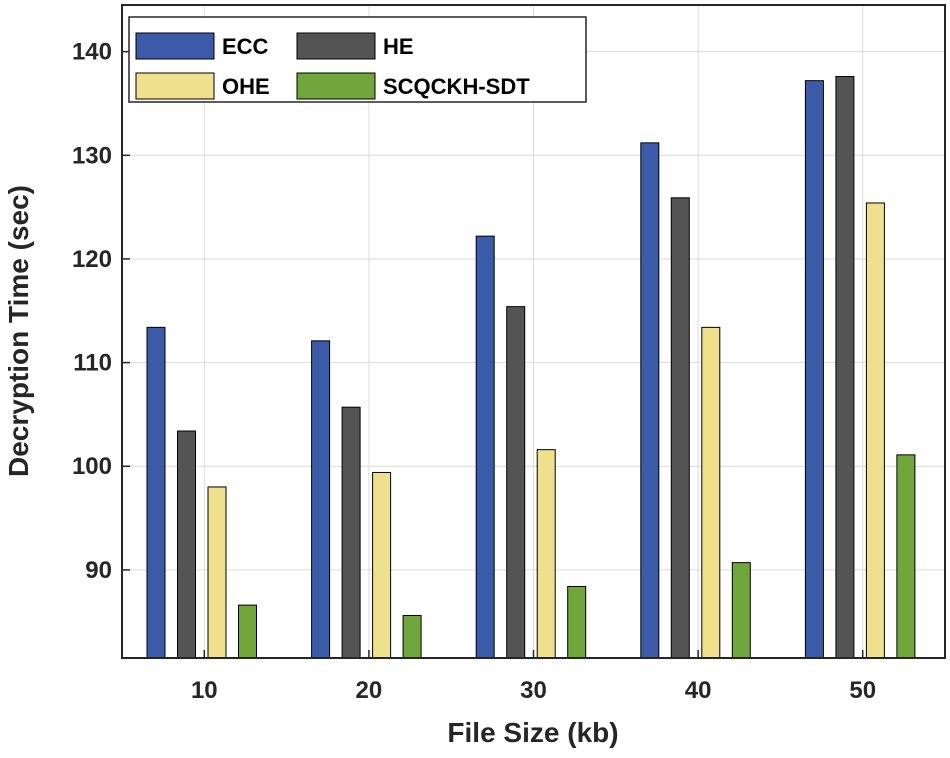  I want to click on x-tick-label-50: 50, so click(862, 690).